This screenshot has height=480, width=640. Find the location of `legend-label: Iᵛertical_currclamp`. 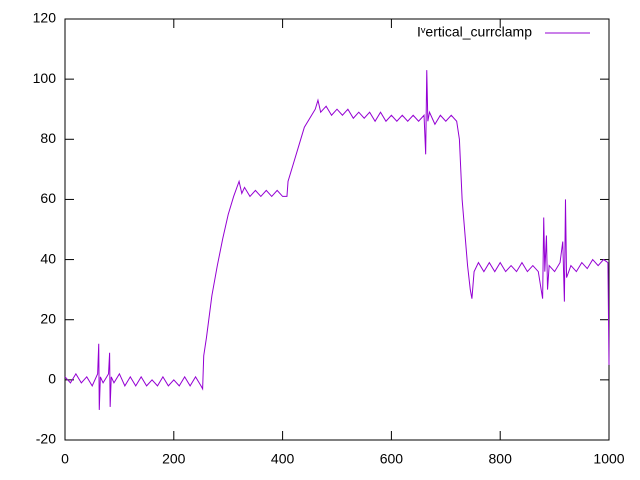

legend-label: Iᵛertical_currclamp is located at coordinates (474, 32).